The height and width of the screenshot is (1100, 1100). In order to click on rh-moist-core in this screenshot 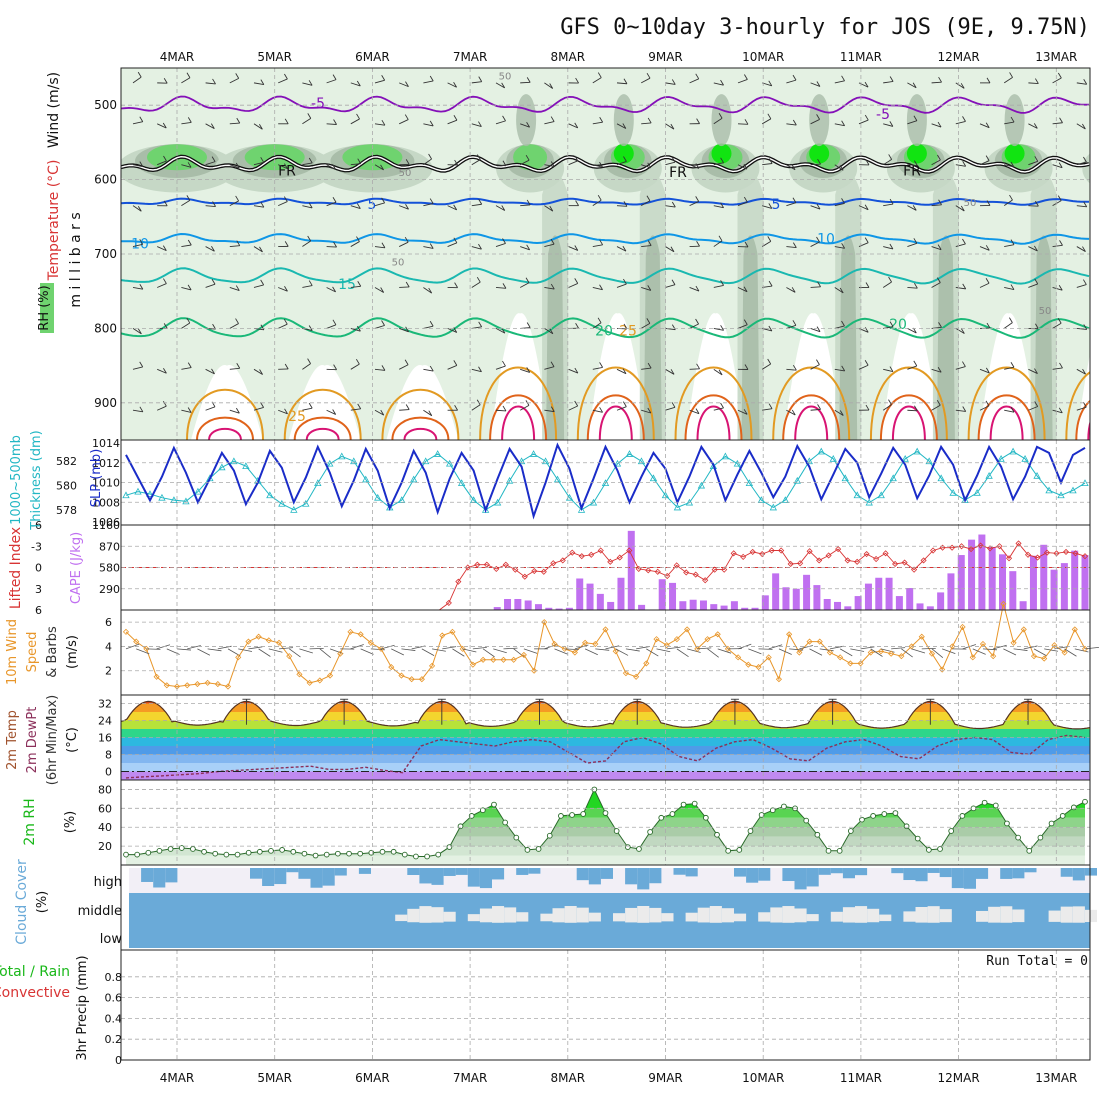, I will do `click(945, 337)`.